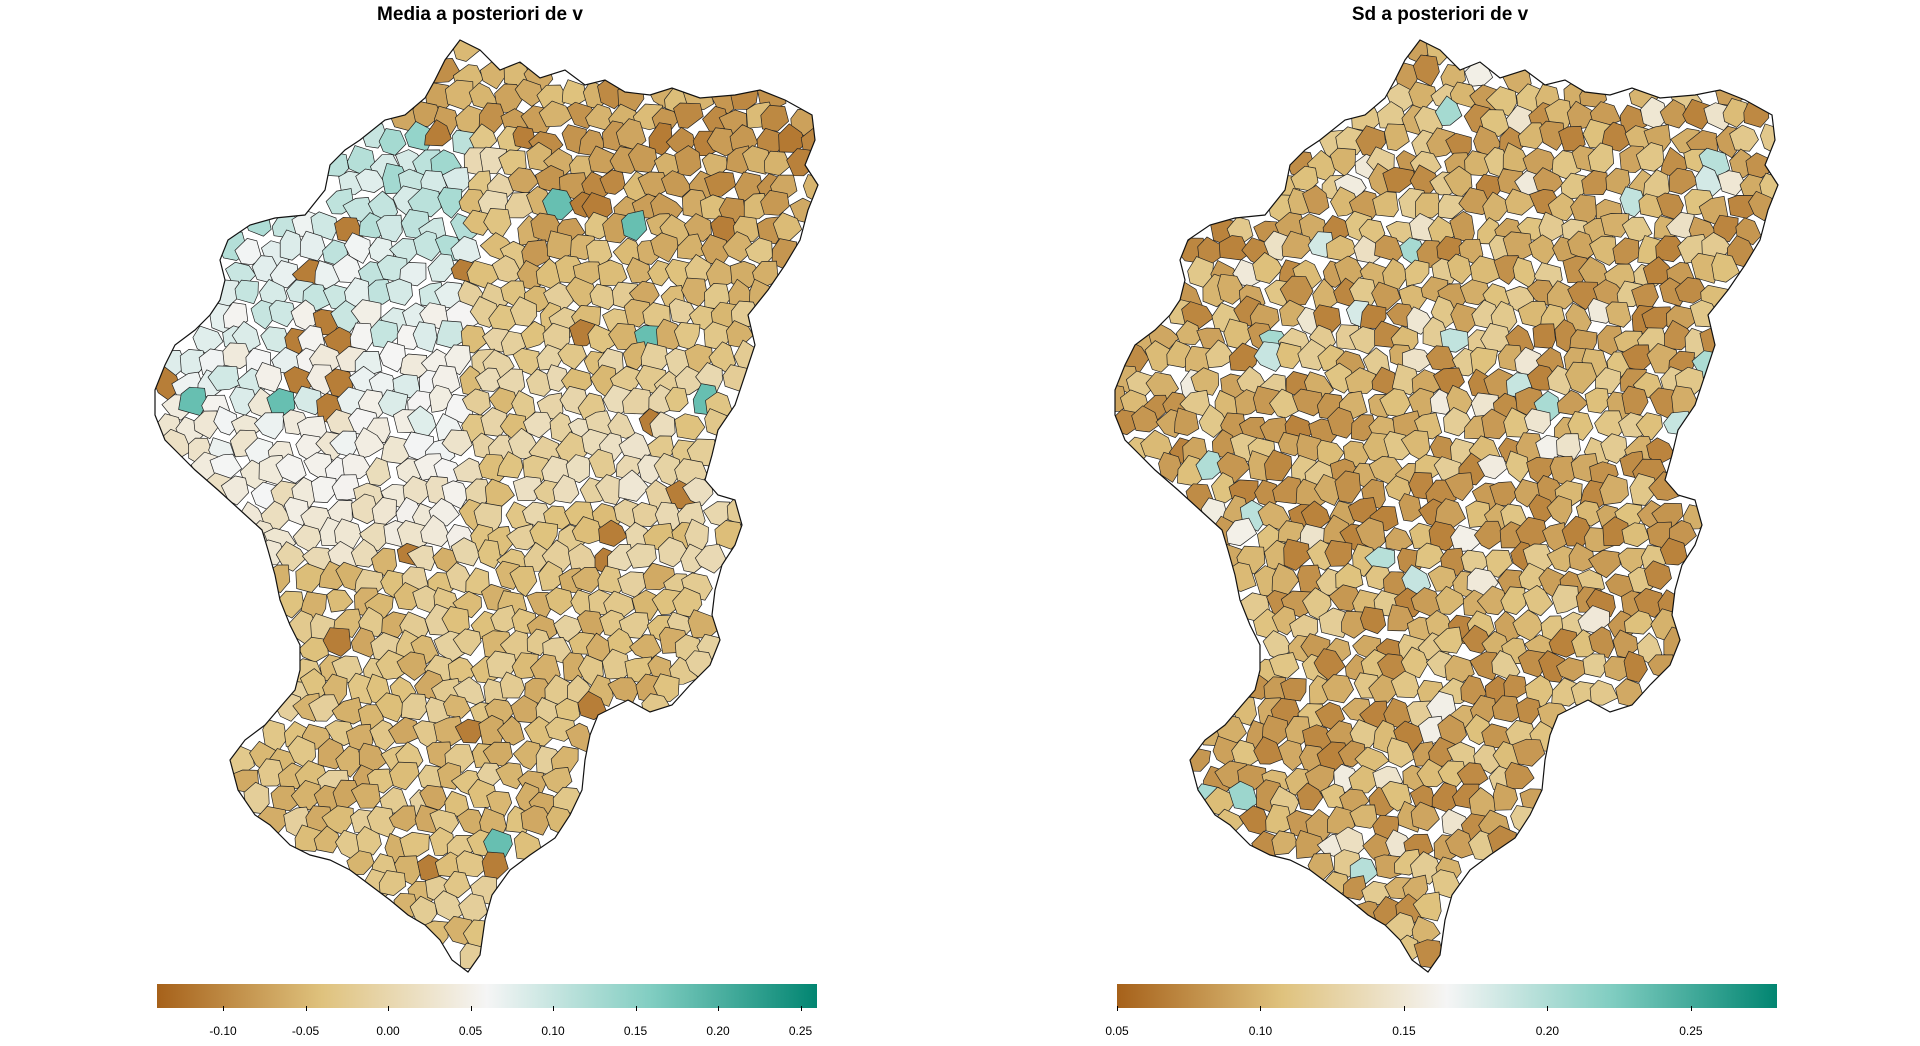  Describe the element at coordinates (470, 1031) in the screenshot. I see `legend-tick-label: 0.05` at that location.